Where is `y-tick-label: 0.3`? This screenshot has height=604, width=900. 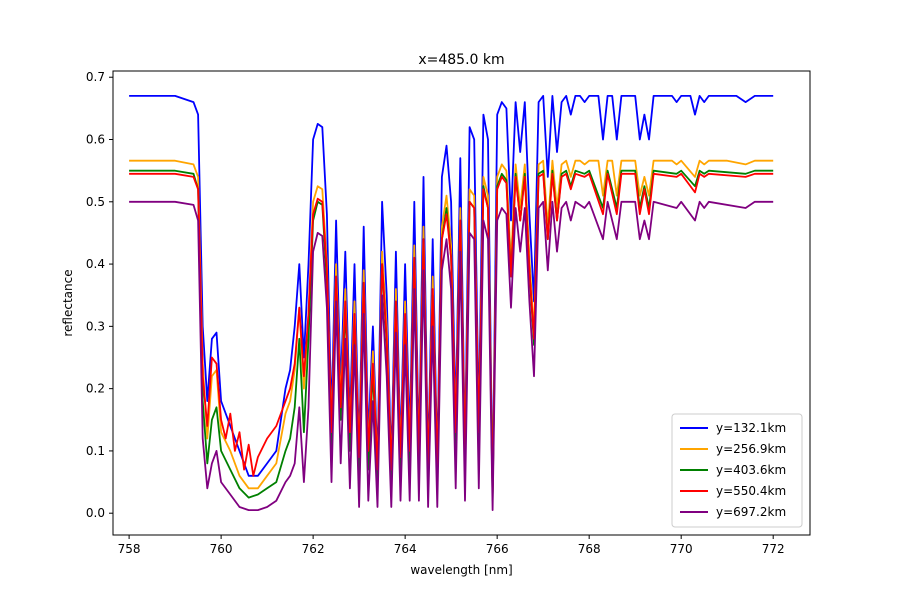
y-tick-label: 0.3 is located at coordinates (95, 326).